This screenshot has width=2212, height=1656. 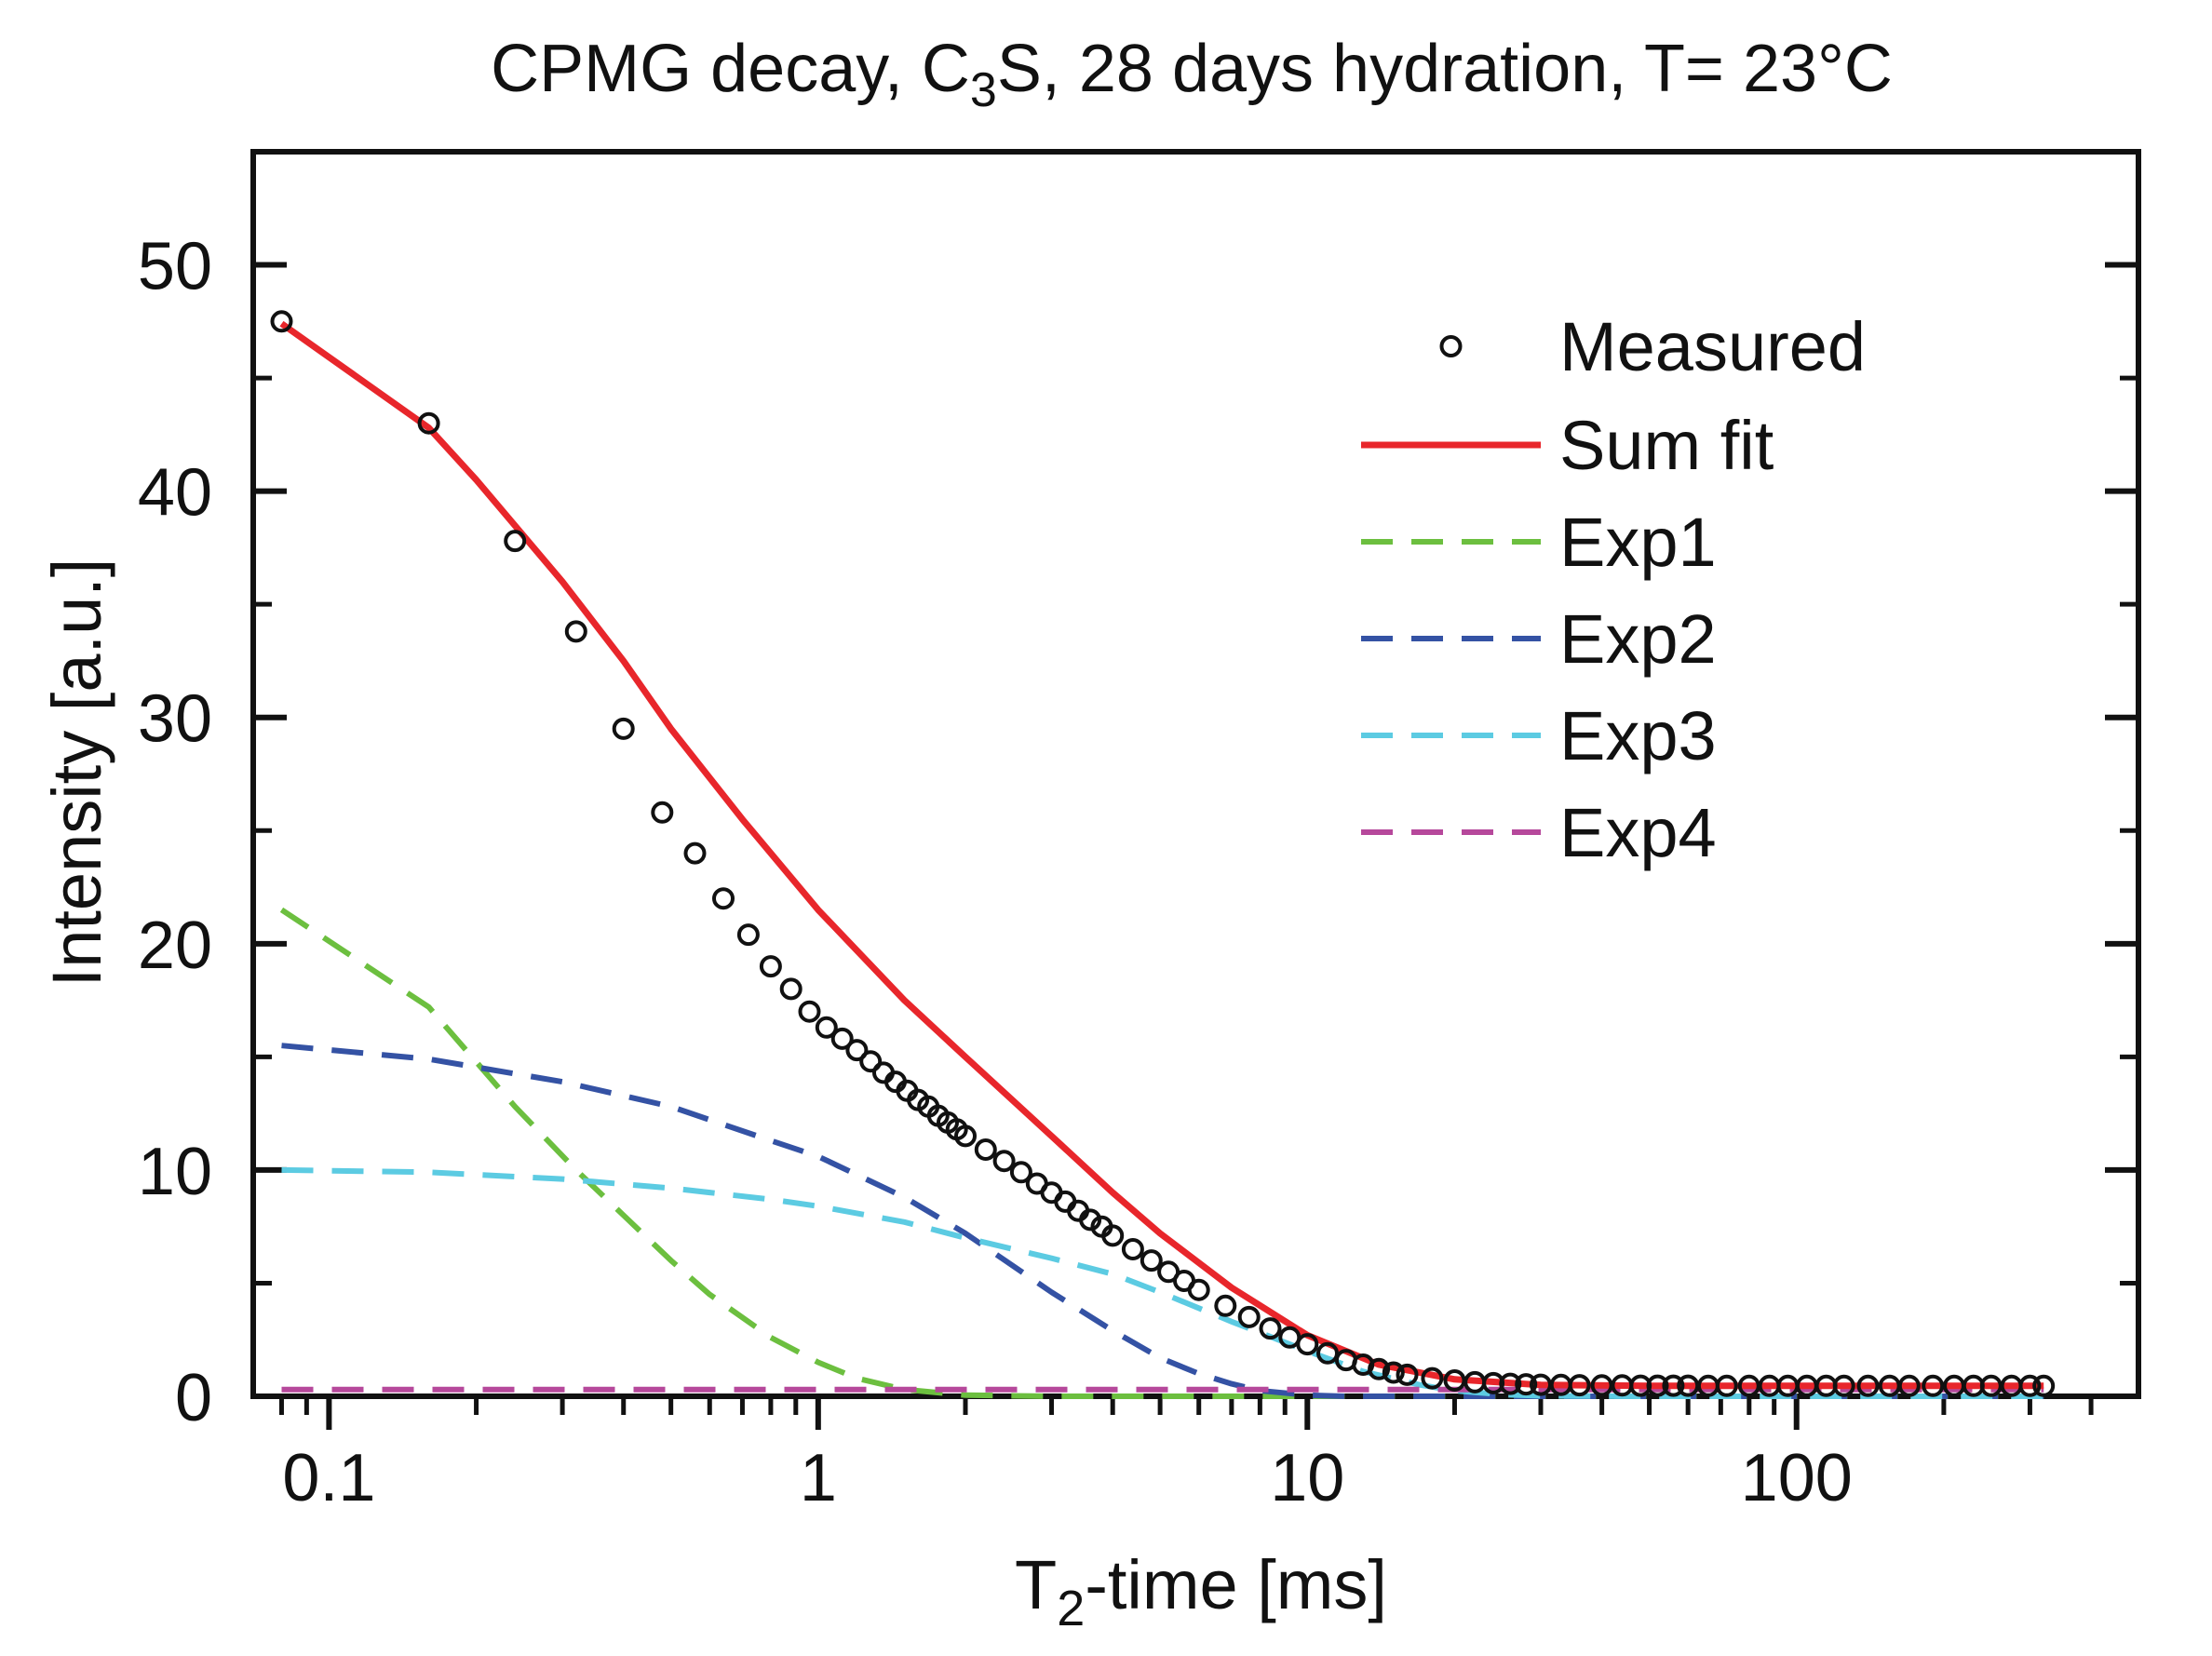 I want to click on y-tick-label: 40, so click(x=175, y=494).